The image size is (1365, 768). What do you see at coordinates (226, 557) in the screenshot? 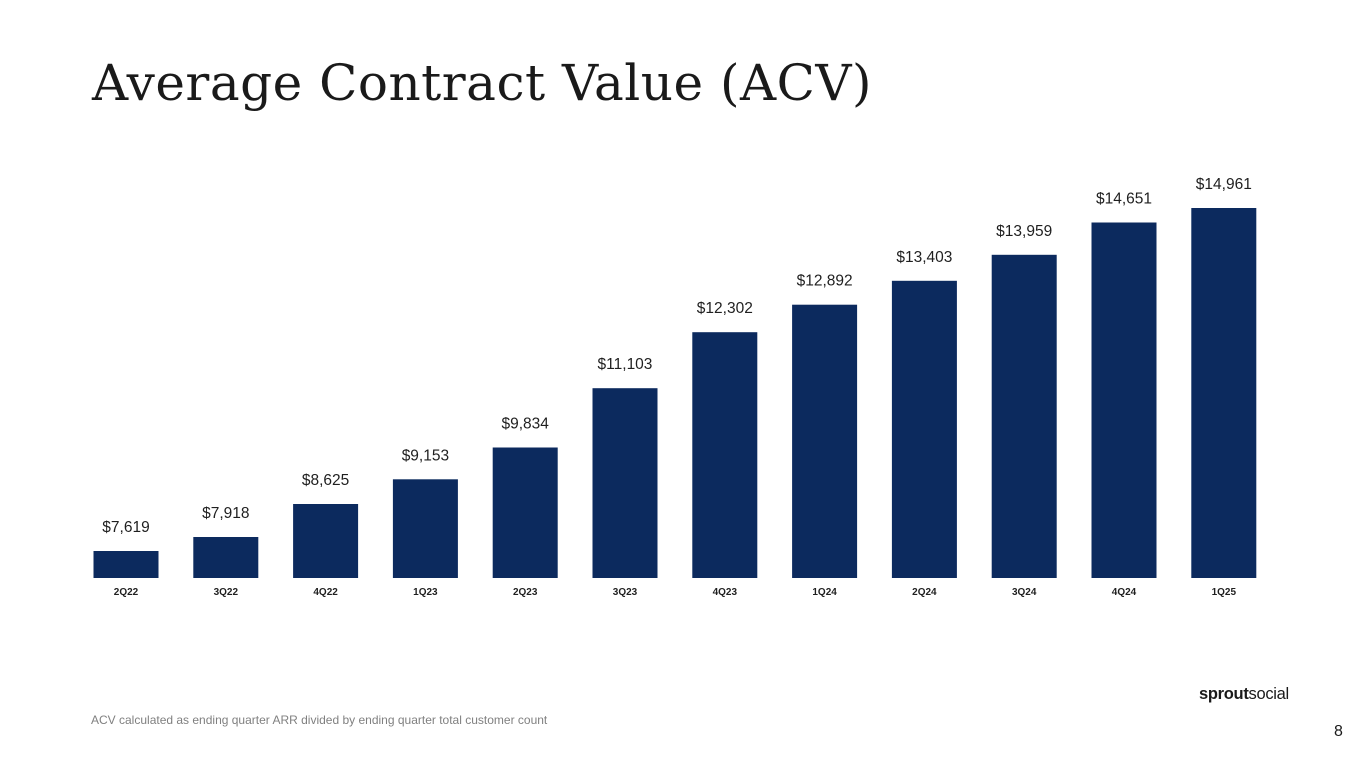
I see `bar-3Q22` at bounding box center [226, 557].